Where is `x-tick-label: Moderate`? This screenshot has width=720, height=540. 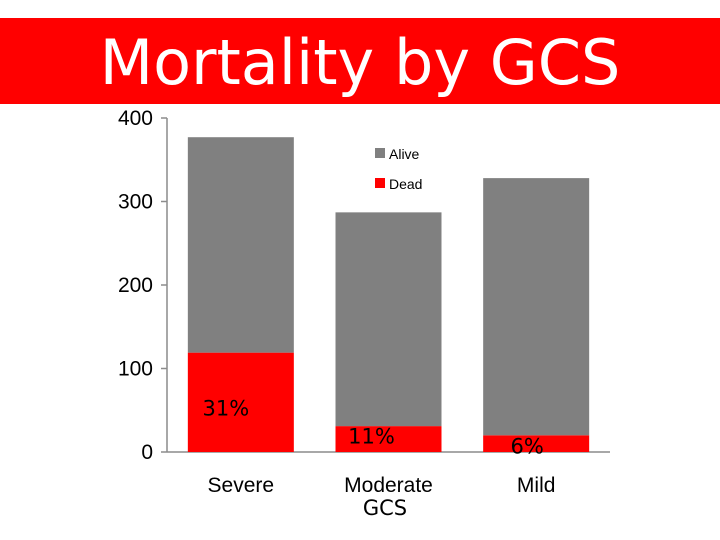 x-tick-label: Moderate is located at coordinates (388, 485).